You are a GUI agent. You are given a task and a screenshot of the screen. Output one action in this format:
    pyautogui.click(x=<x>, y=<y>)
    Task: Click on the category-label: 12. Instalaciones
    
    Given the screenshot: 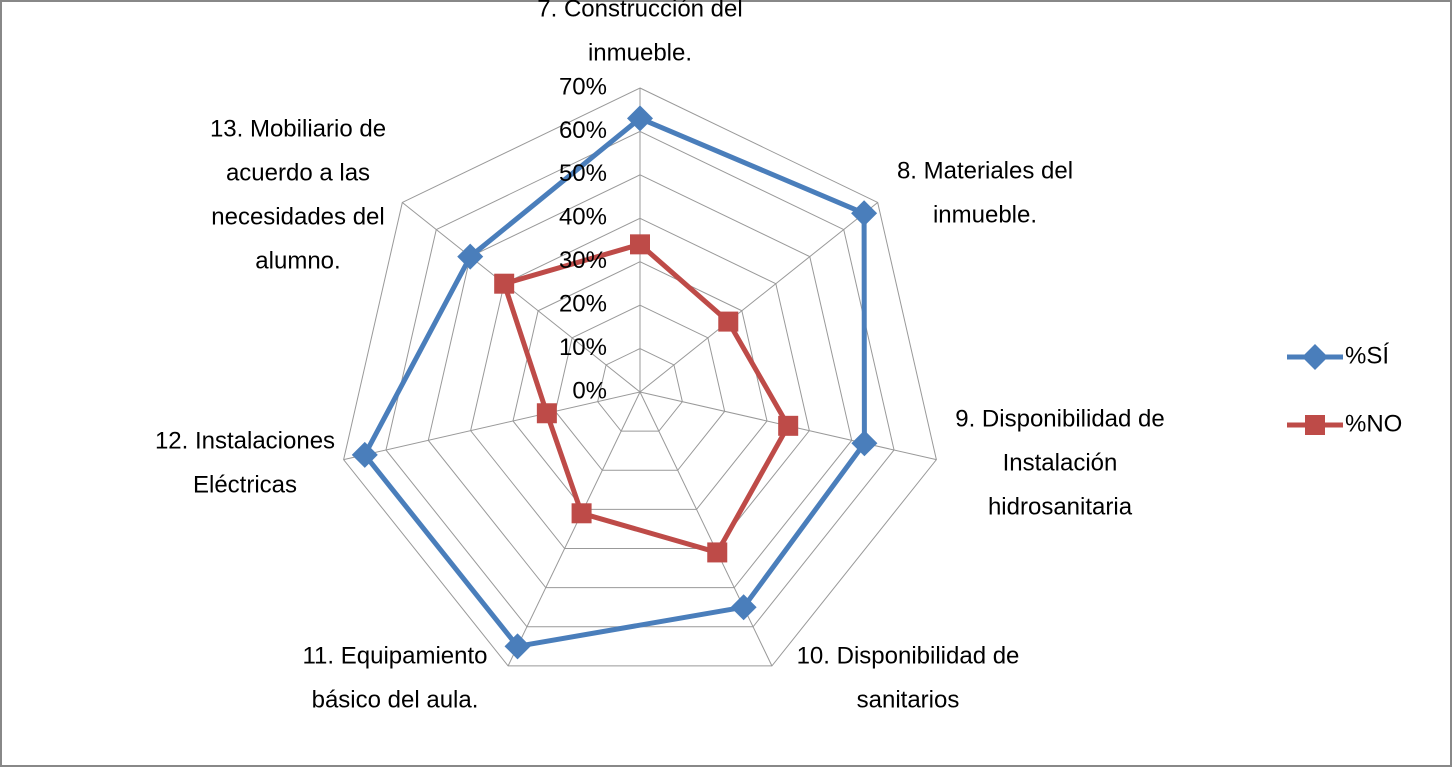 What is the action you would take?
    pyautogui.click(x=245, y=440)
    